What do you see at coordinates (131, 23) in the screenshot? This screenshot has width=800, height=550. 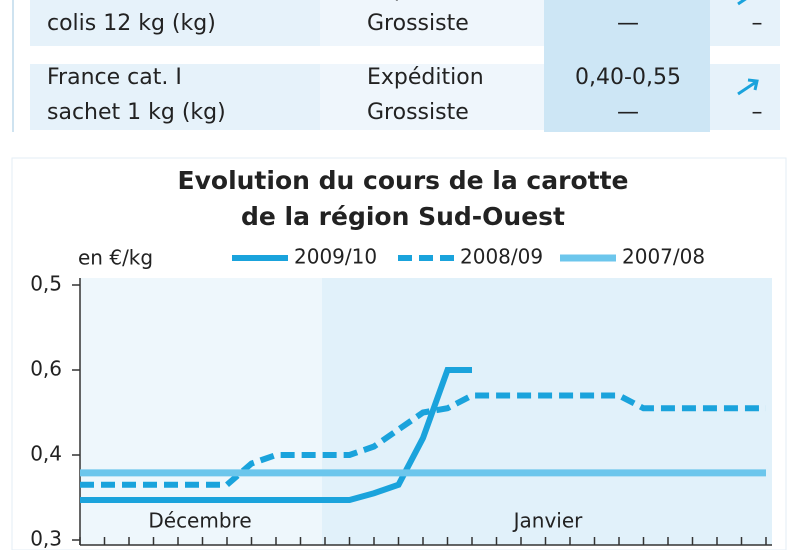 I see `product: colis 12 kg (kg)` at bounding box center [131, 23].